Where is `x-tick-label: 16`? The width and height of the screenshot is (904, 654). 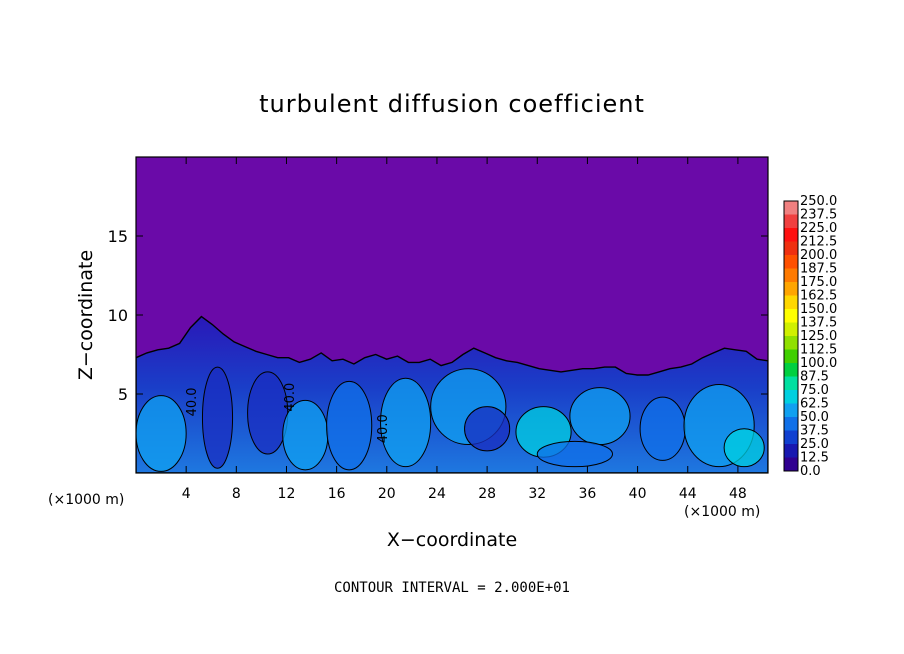
x-tick-label: 16 is located at coordinates (337, 494).